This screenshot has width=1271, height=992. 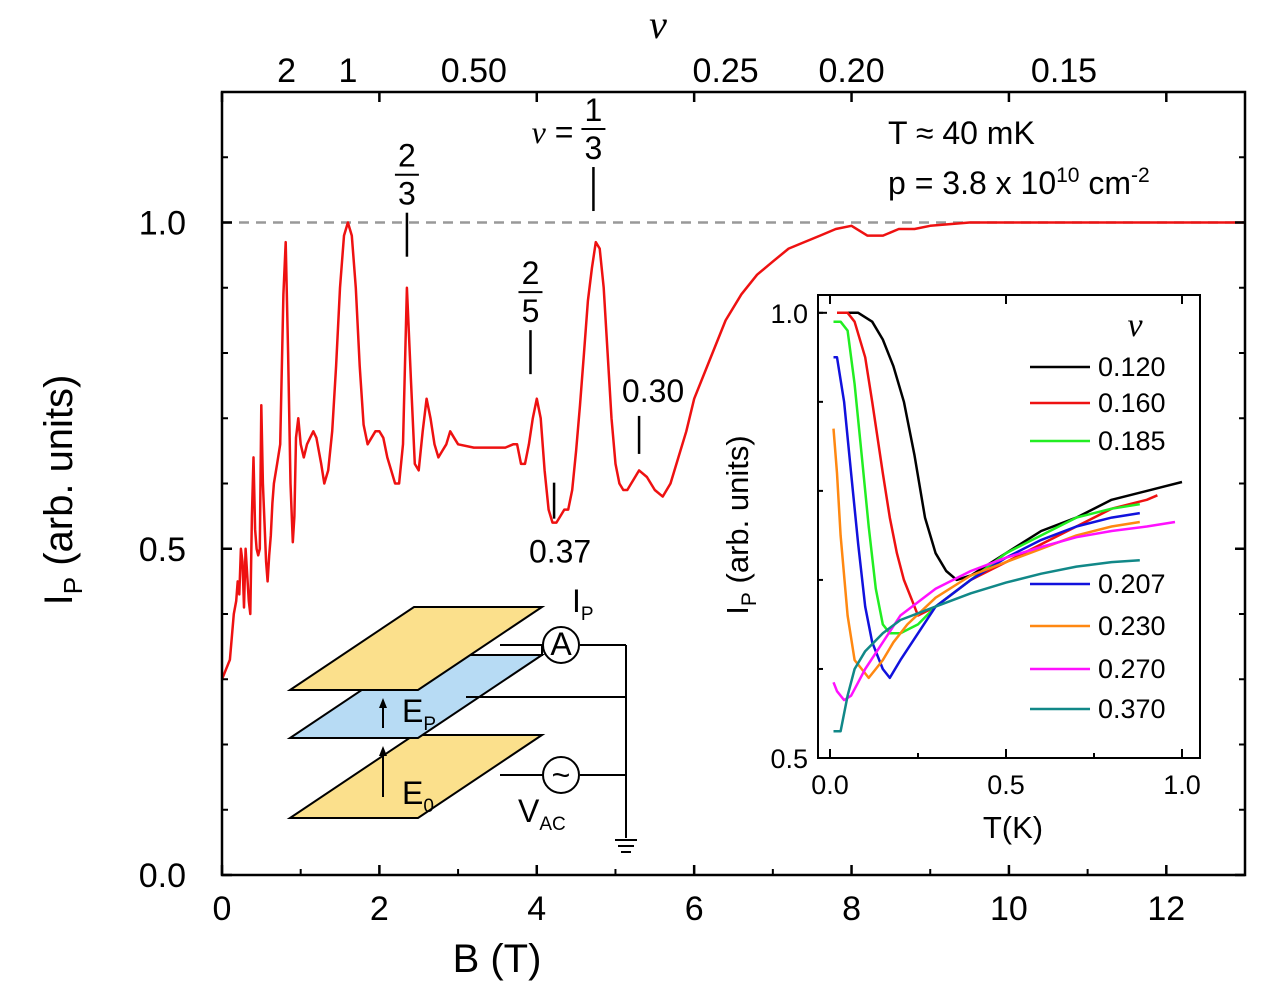 I want to click on wire-top, so click(x=521, y=650).